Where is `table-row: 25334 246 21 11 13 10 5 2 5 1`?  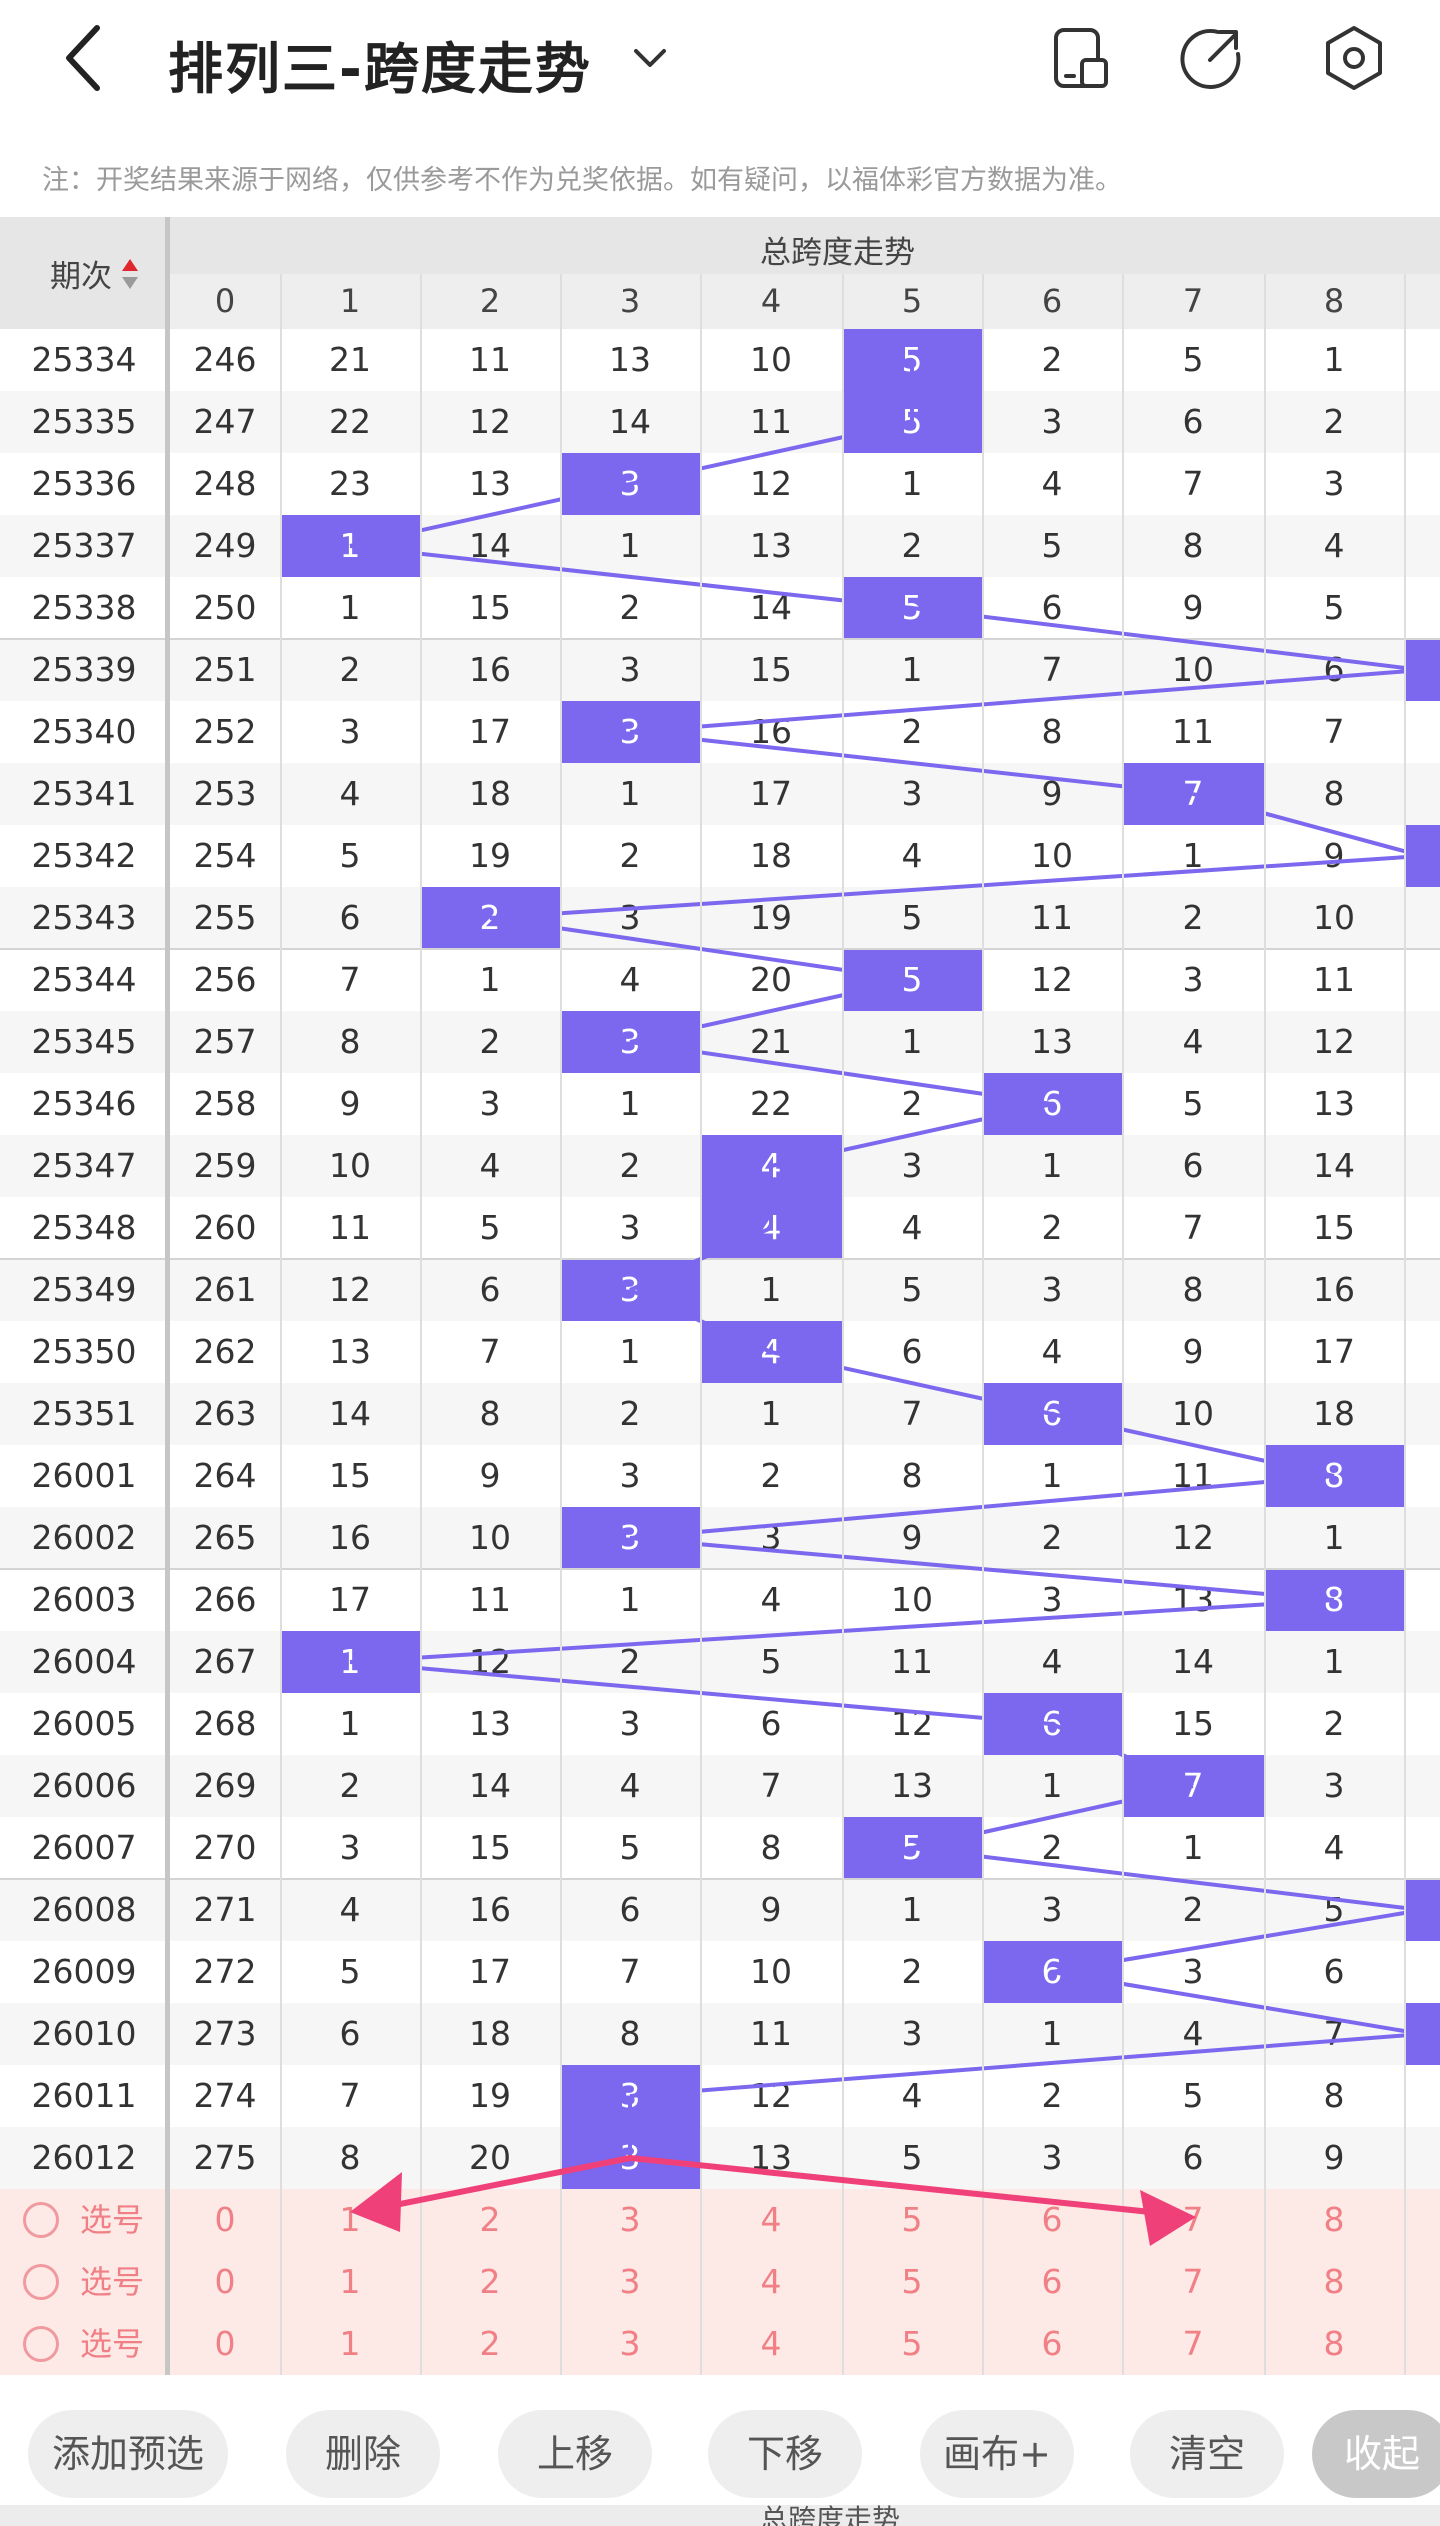
table-row: 25334 246 21 11 13 10 5 2 5 1 is located at coordinates (720, 360).